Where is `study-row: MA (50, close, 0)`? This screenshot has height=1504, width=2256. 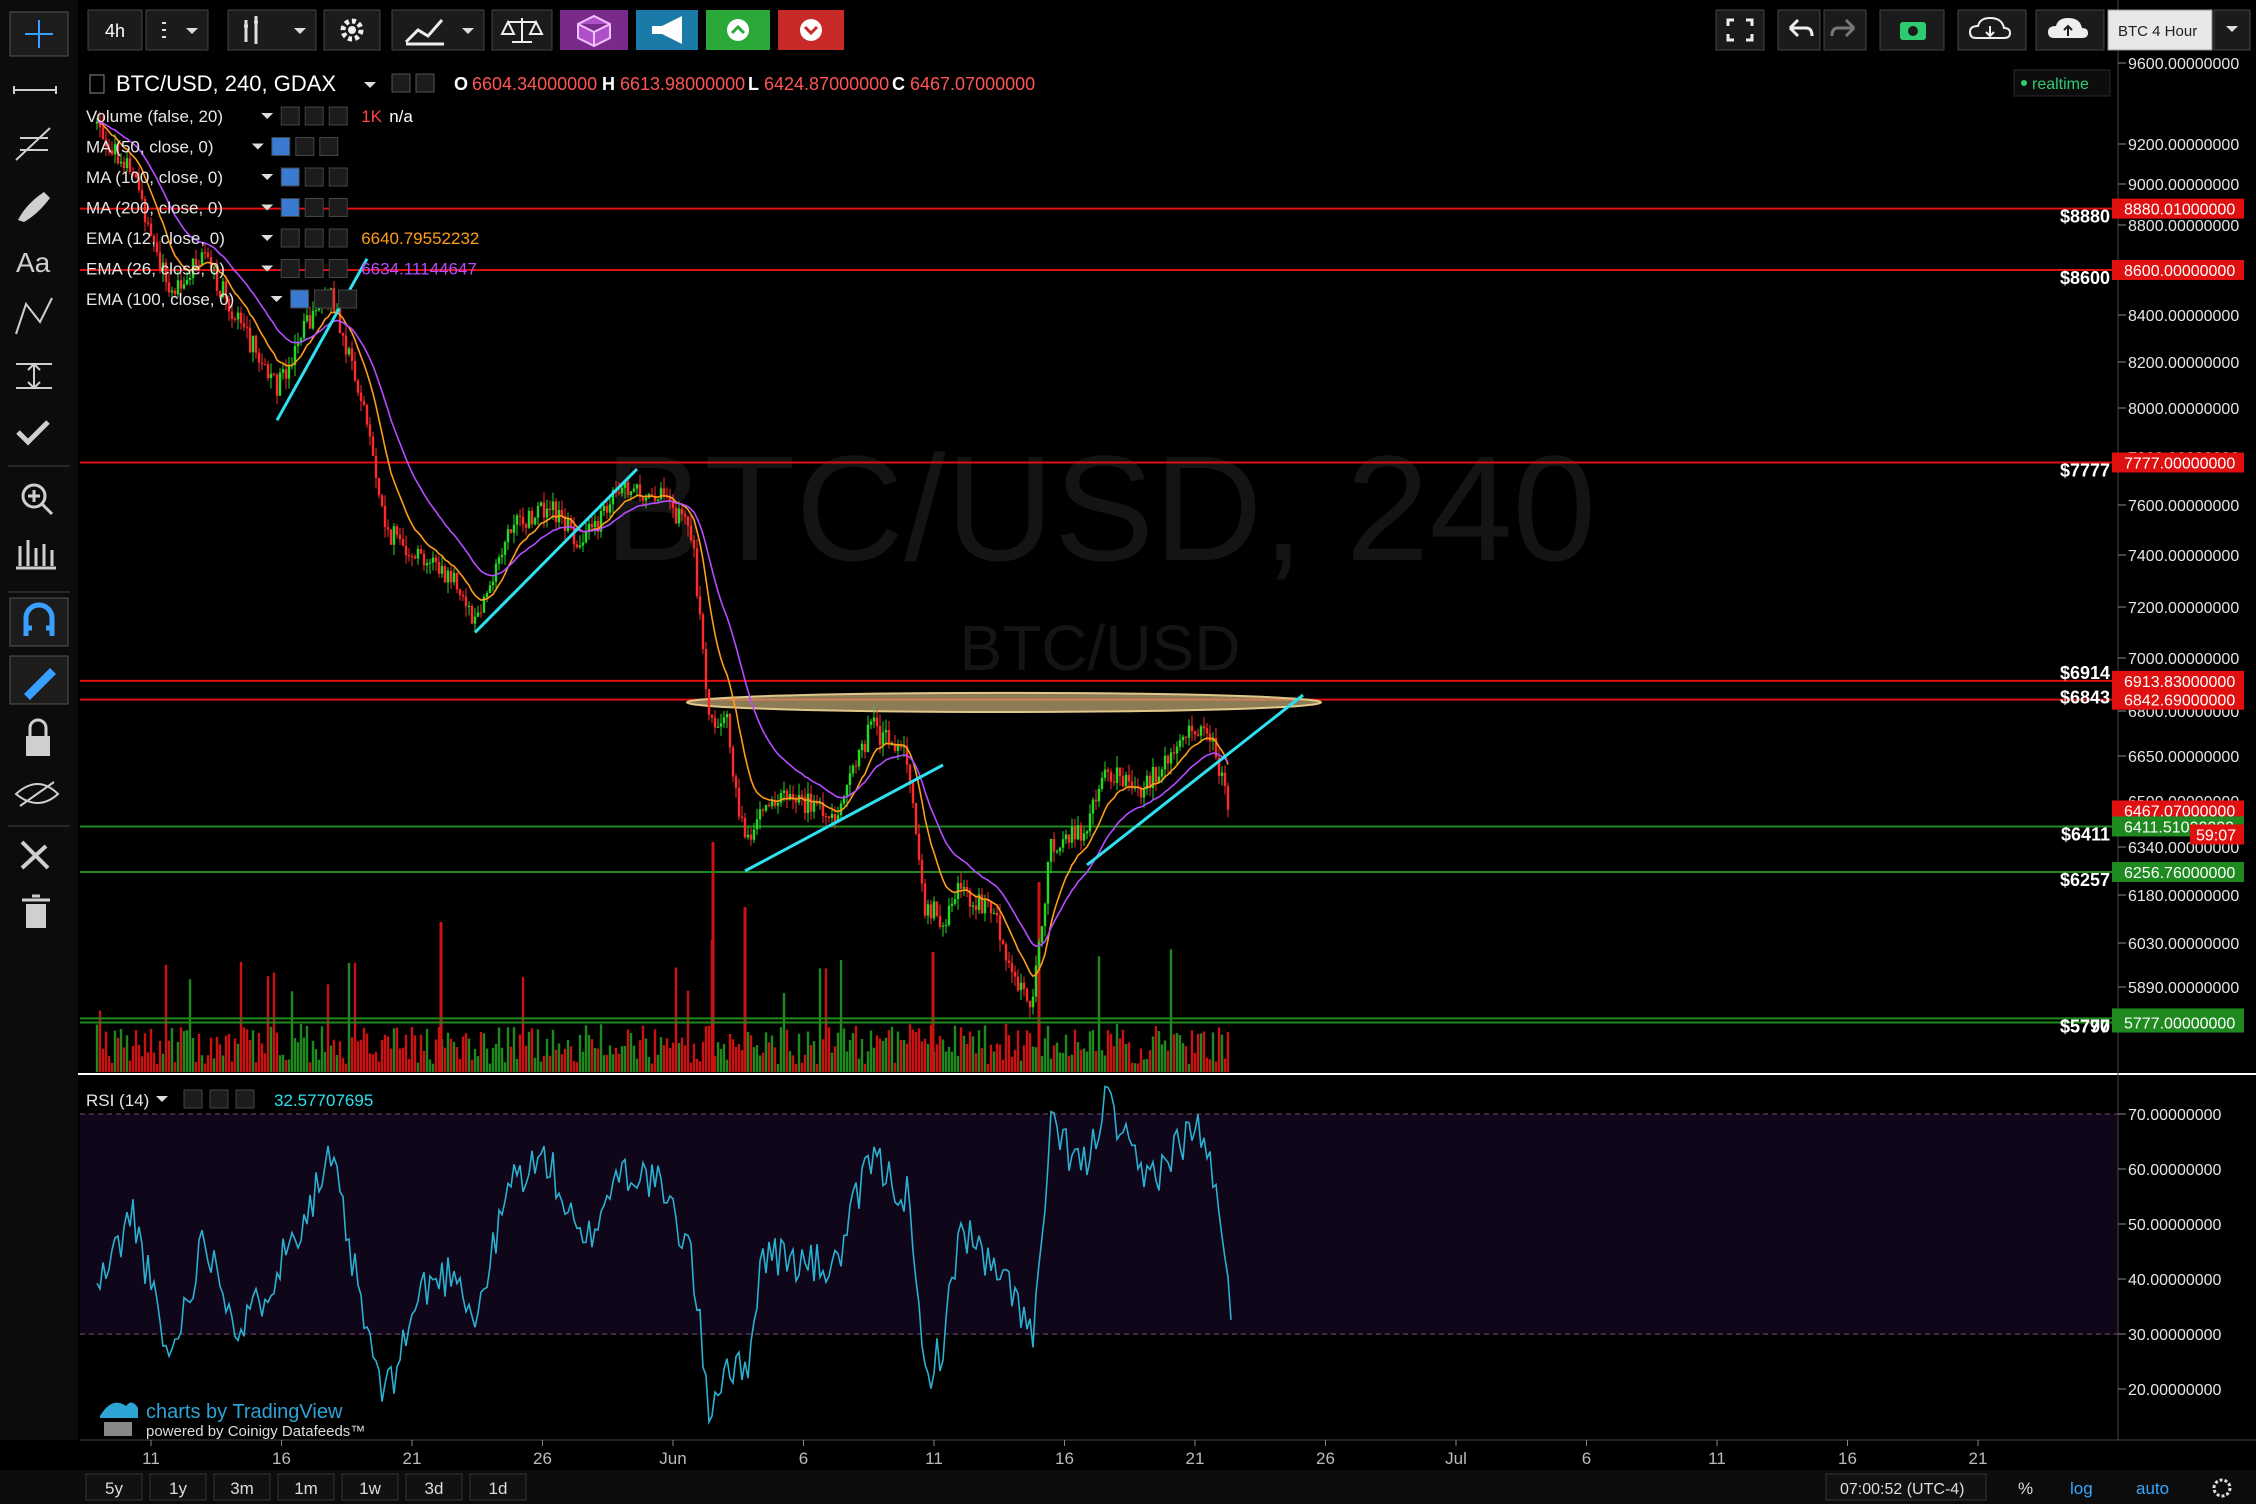 study-row: MA (50, close, 0) is located at coordinates (212, 147).